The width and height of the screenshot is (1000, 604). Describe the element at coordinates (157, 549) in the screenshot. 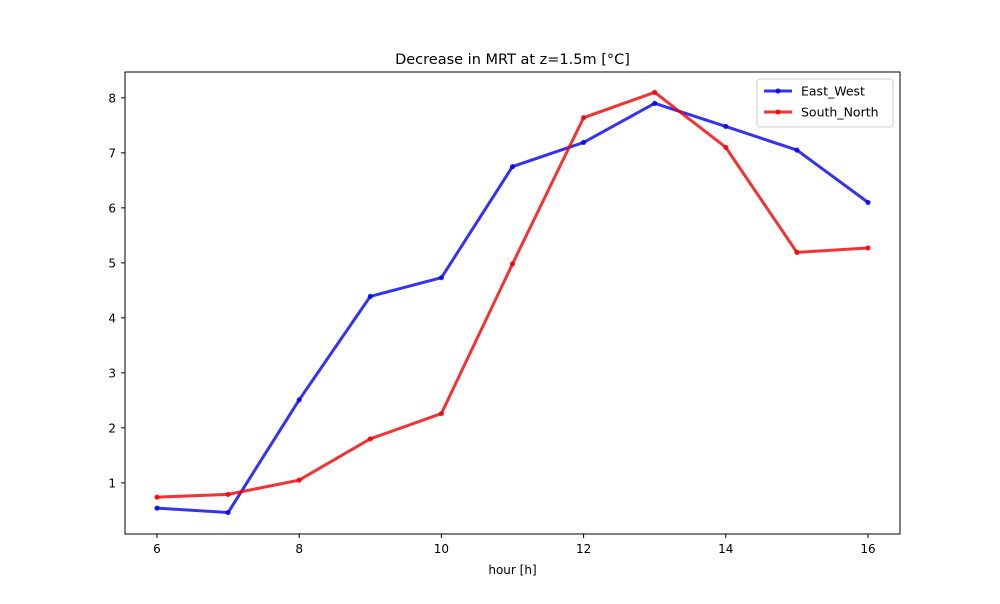

I see `x-tick-label: 6` at that location.